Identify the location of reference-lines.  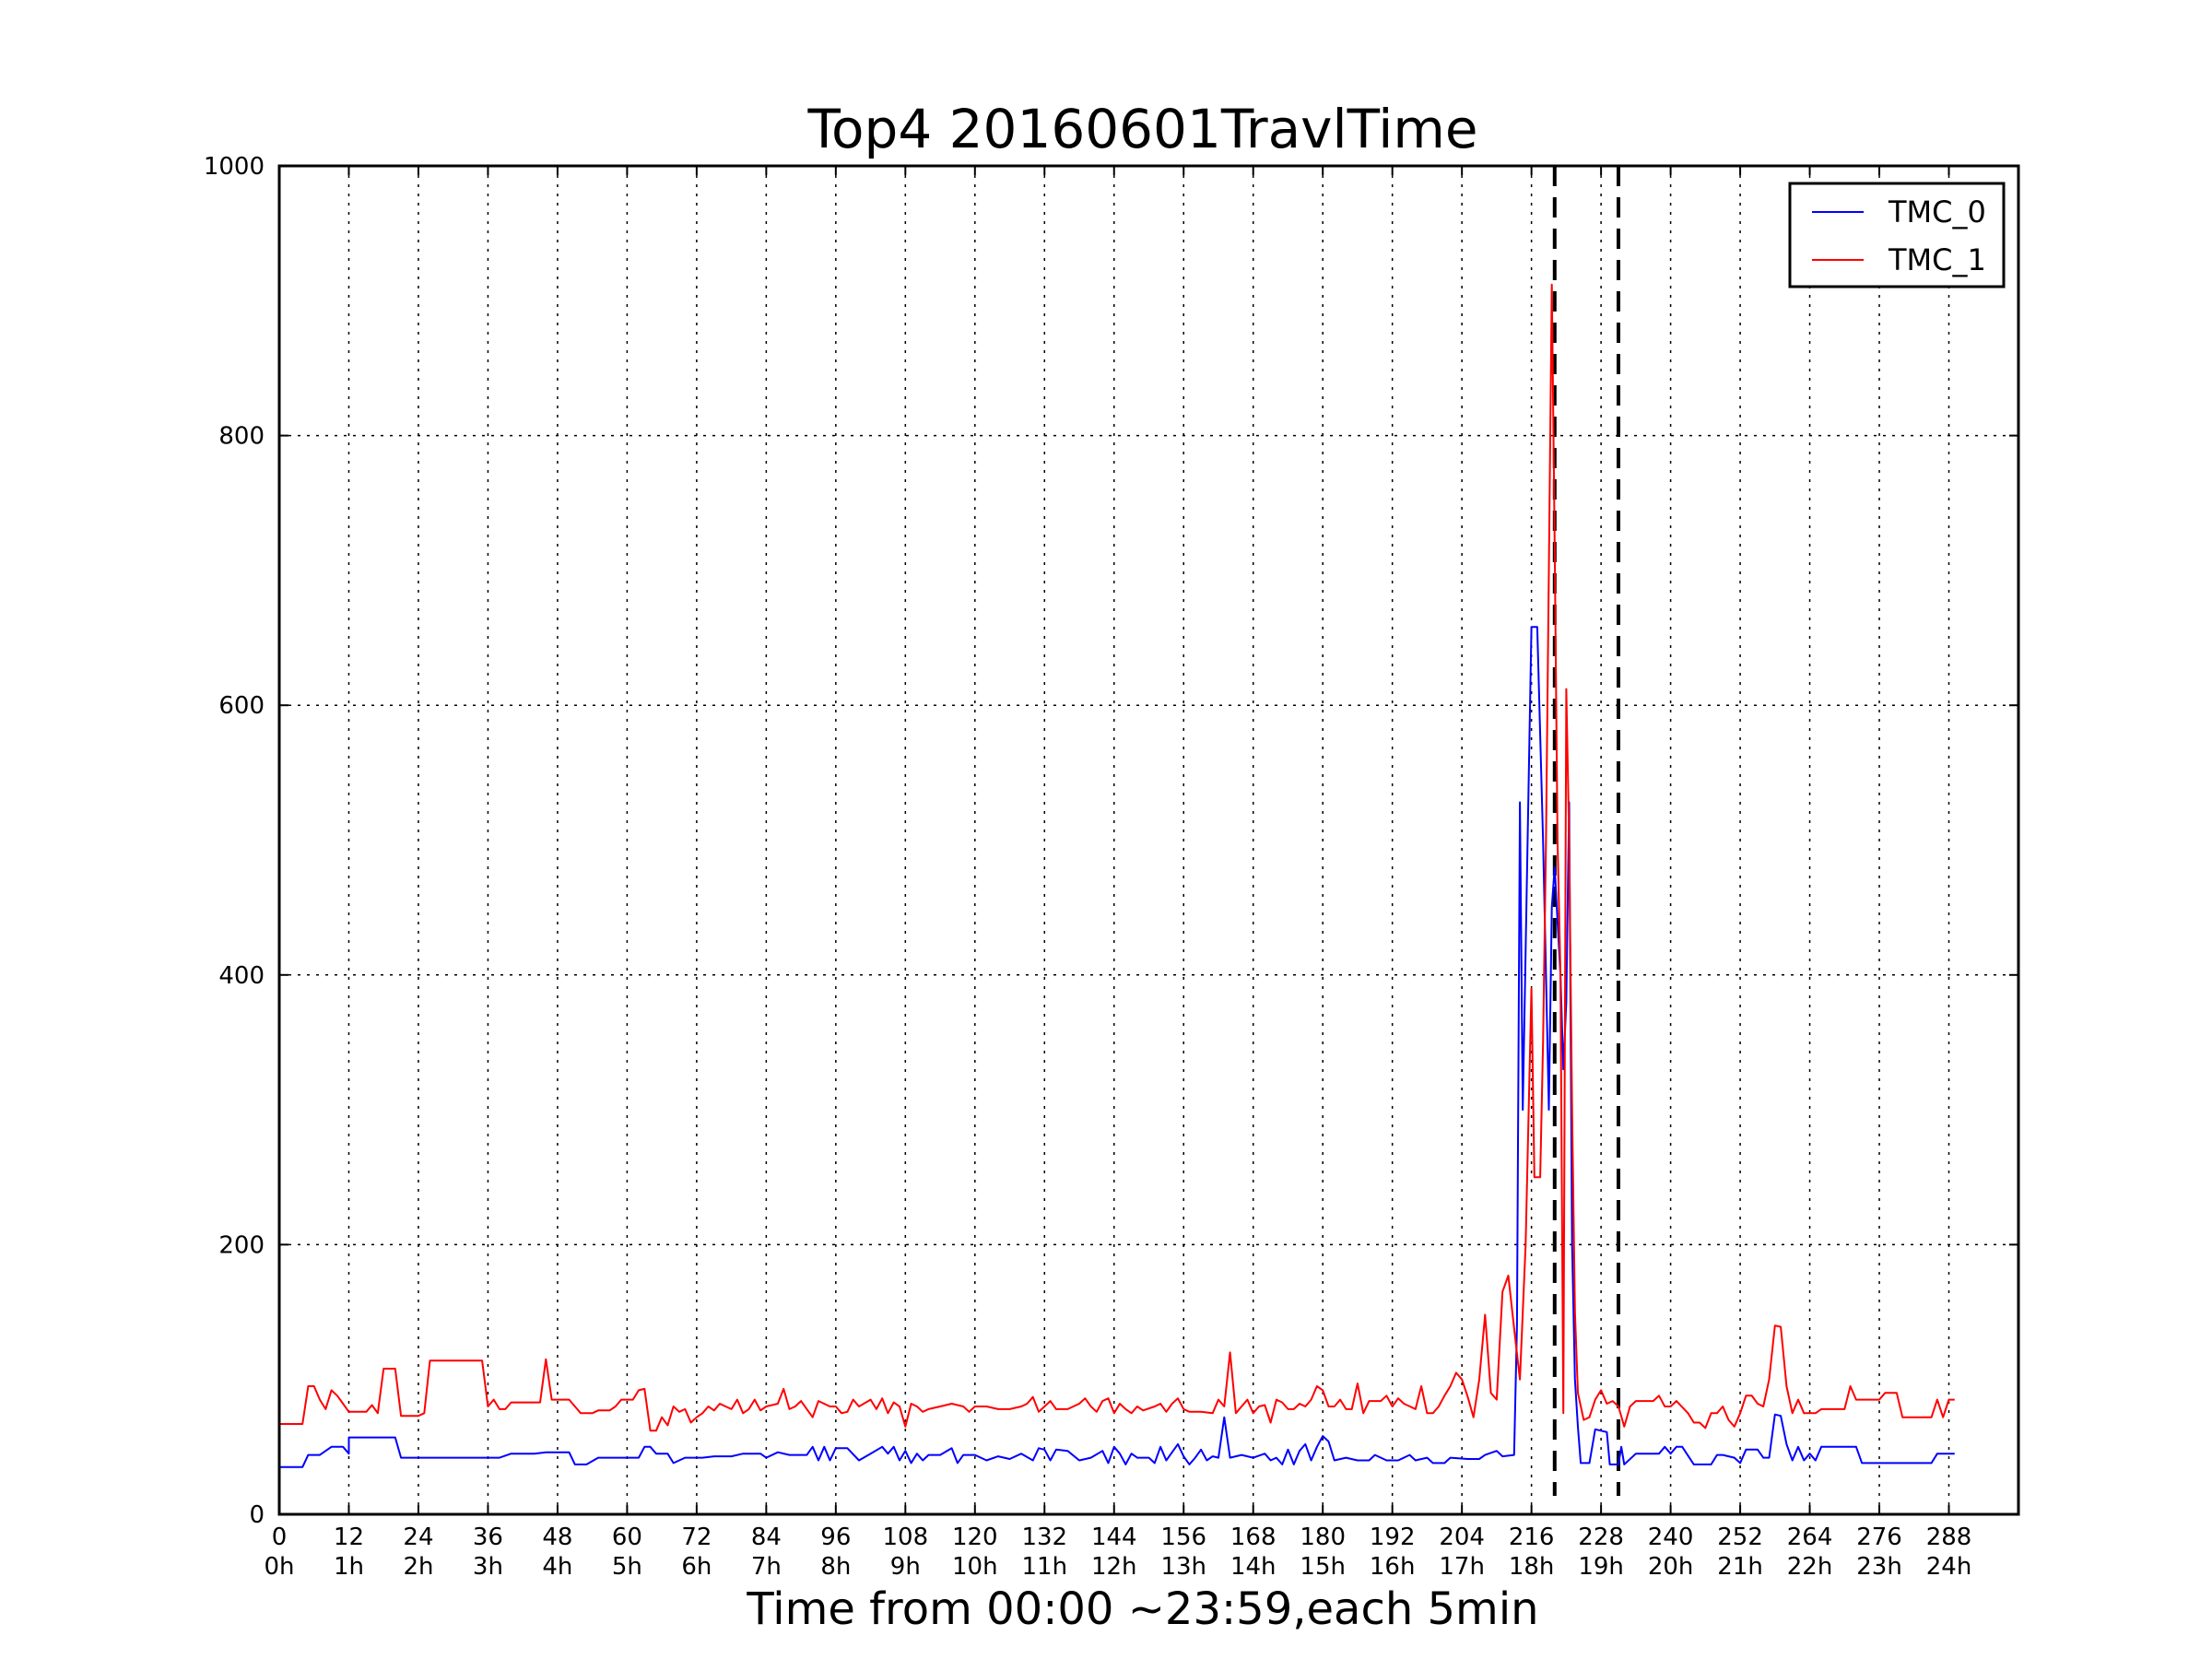
(1586, 831).